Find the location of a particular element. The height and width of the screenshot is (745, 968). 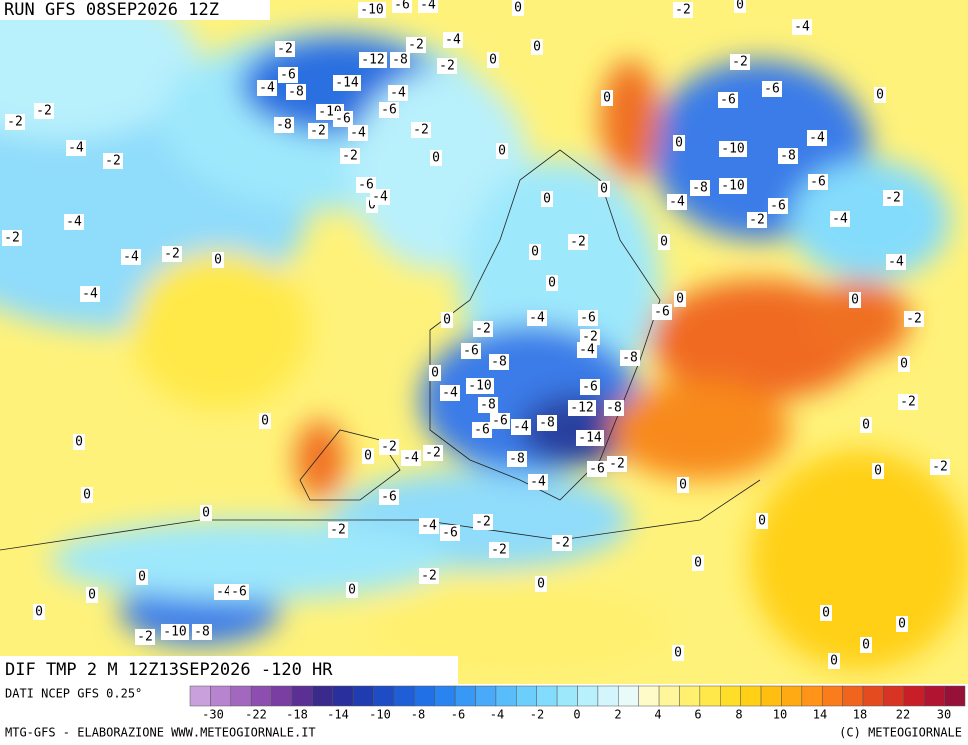

color-tick-label: -2 is located at coordinates (537, 715).